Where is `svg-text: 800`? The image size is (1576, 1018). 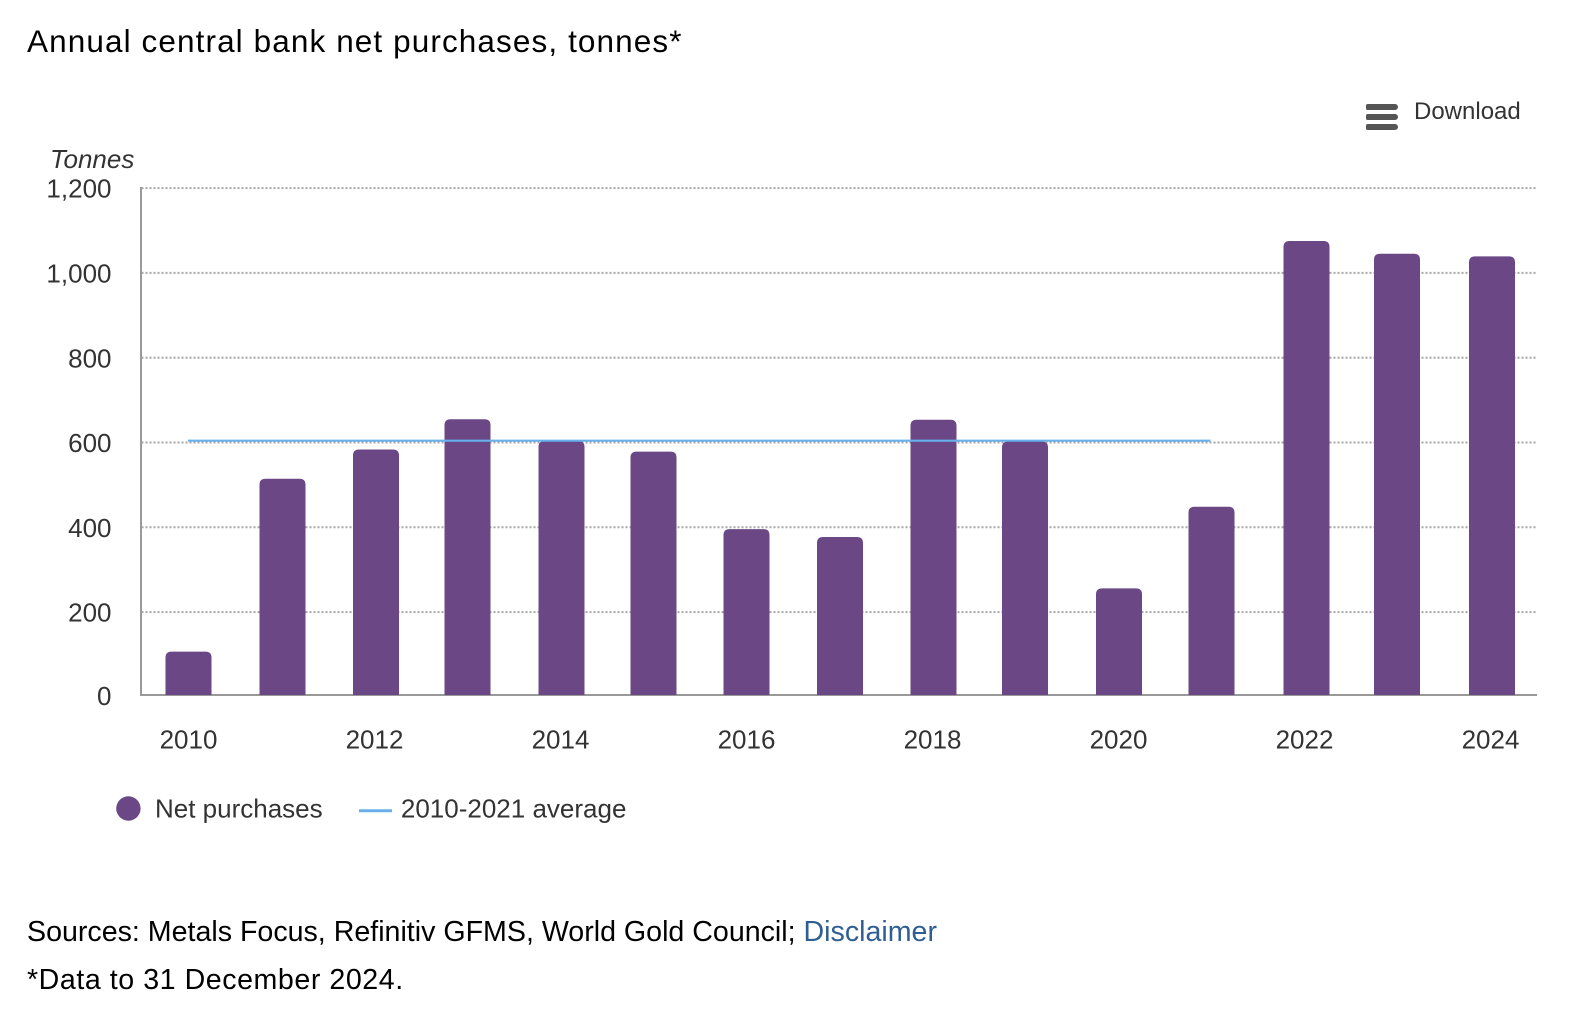
svg-text: 800 is located at coordinates (89, 358).